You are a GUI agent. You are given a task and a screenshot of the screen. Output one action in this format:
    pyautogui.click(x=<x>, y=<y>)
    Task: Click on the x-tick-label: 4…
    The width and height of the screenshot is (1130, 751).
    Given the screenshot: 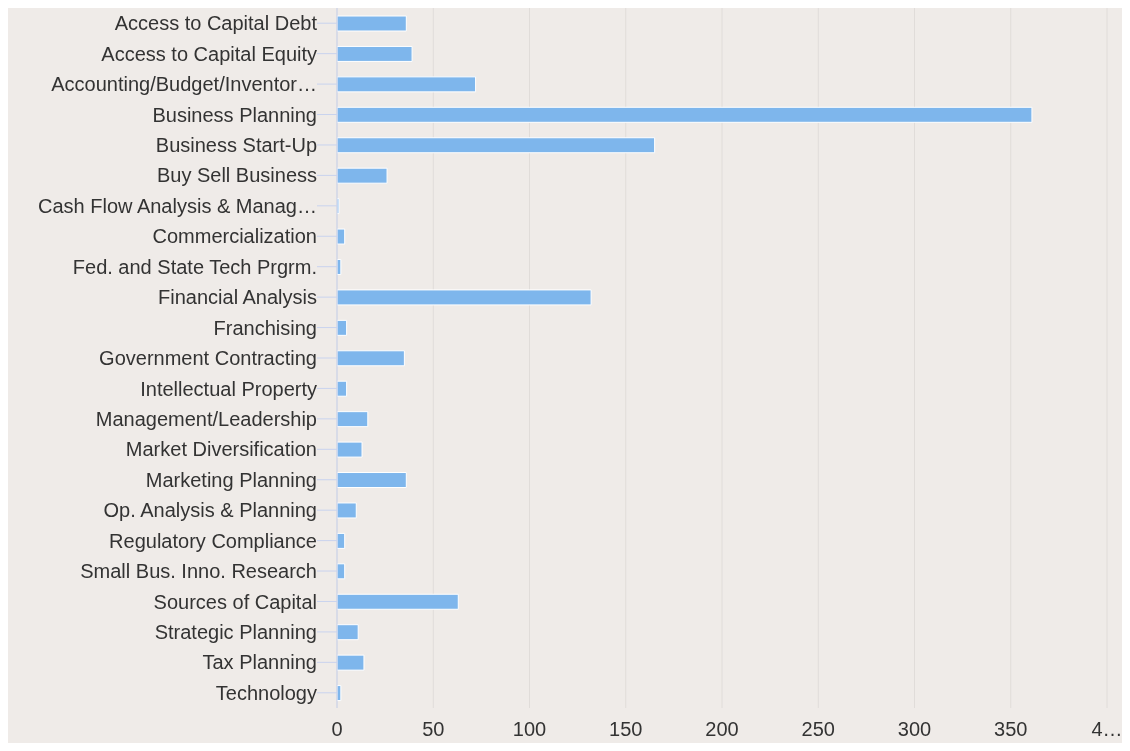 What is the action you would take?
    pyautogui.click(x=1107, y=729)
    